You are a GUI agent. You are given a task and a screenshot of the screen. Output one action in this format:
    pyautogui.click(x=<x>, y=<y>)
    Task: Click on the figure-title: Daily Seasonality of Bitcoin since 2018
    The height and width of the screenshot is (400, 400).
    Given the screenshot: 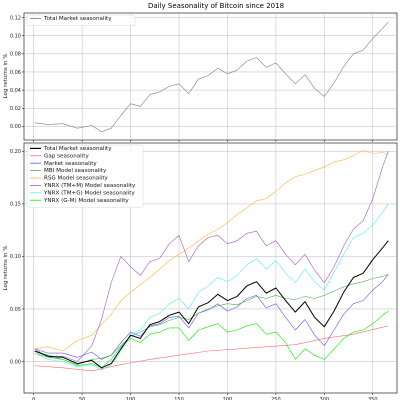 What is the action you would take?
    pyautogui.click(x=216, y=6)
    